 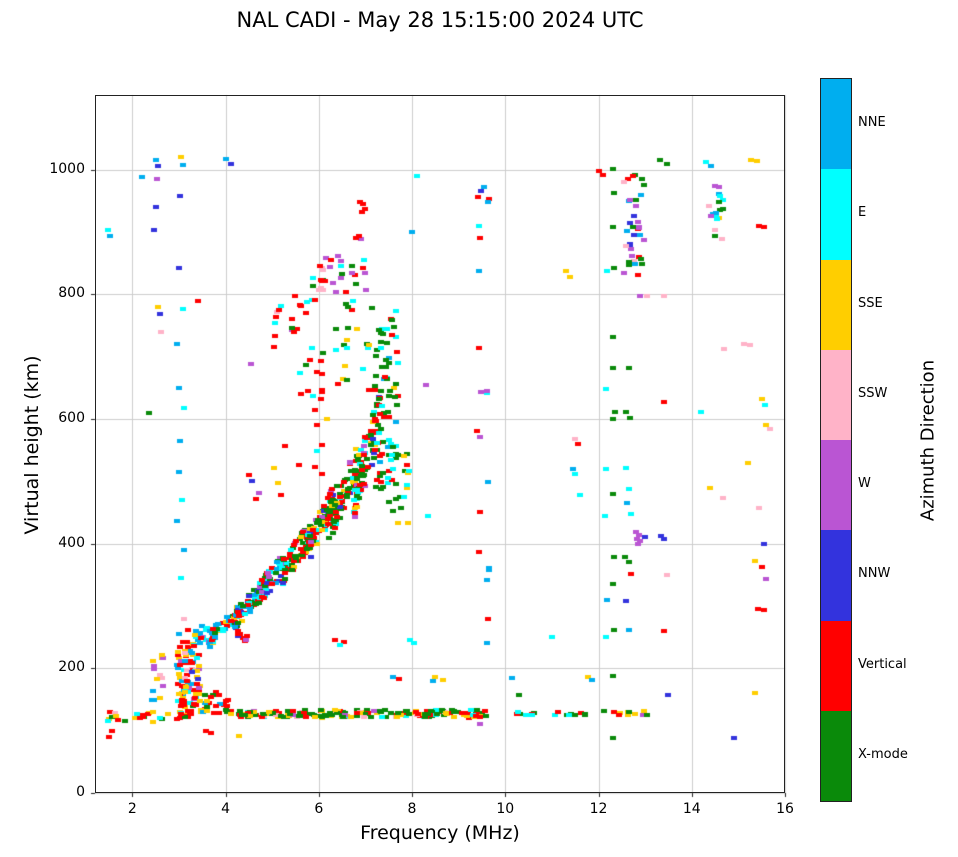 What do you see at coordinates (505, 809) in the screenshot?
I see `x-tick-label: 10` at bounding box center [505, 809].